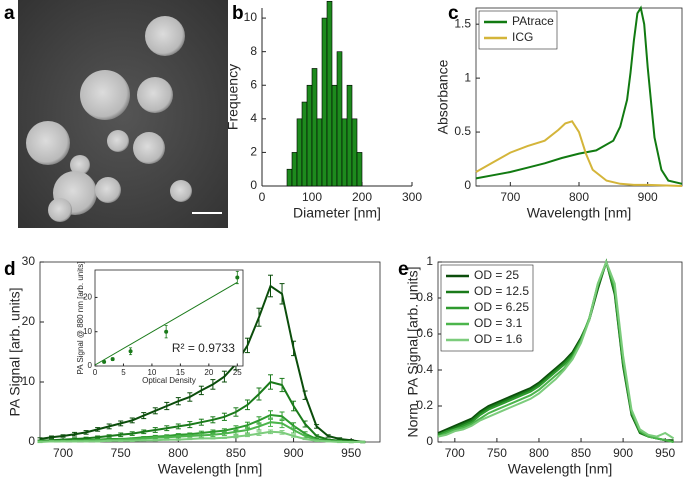 The height and width of the screenshot is (484, 685). I want to click on y-tick-label: 4, so click(253, 118).